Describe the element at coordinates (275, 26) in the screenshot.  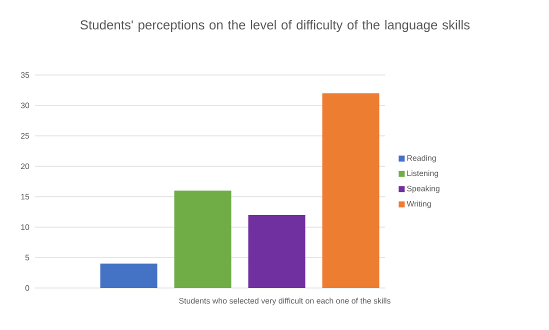
I see `chart-title: Students' perceptions on the level of difficulty of the language skills` at that location.